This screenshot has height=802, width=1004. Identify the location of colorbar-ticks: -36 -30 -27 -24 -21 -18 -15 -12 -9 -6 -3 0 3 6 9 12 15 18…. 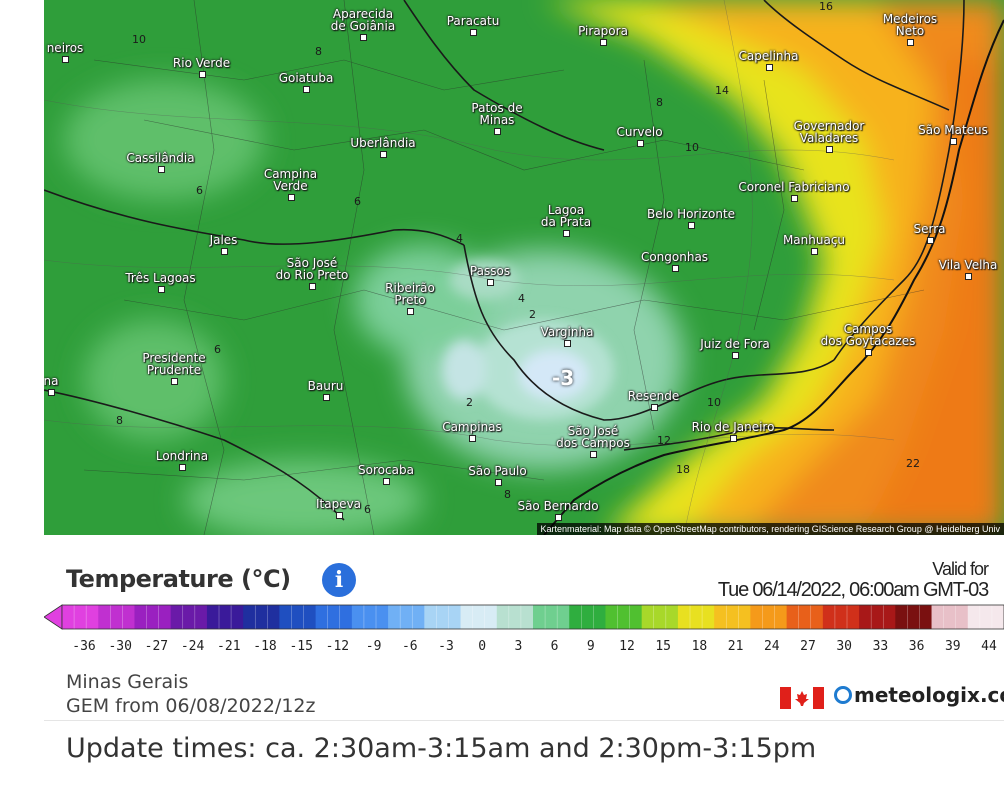
(524, 649).